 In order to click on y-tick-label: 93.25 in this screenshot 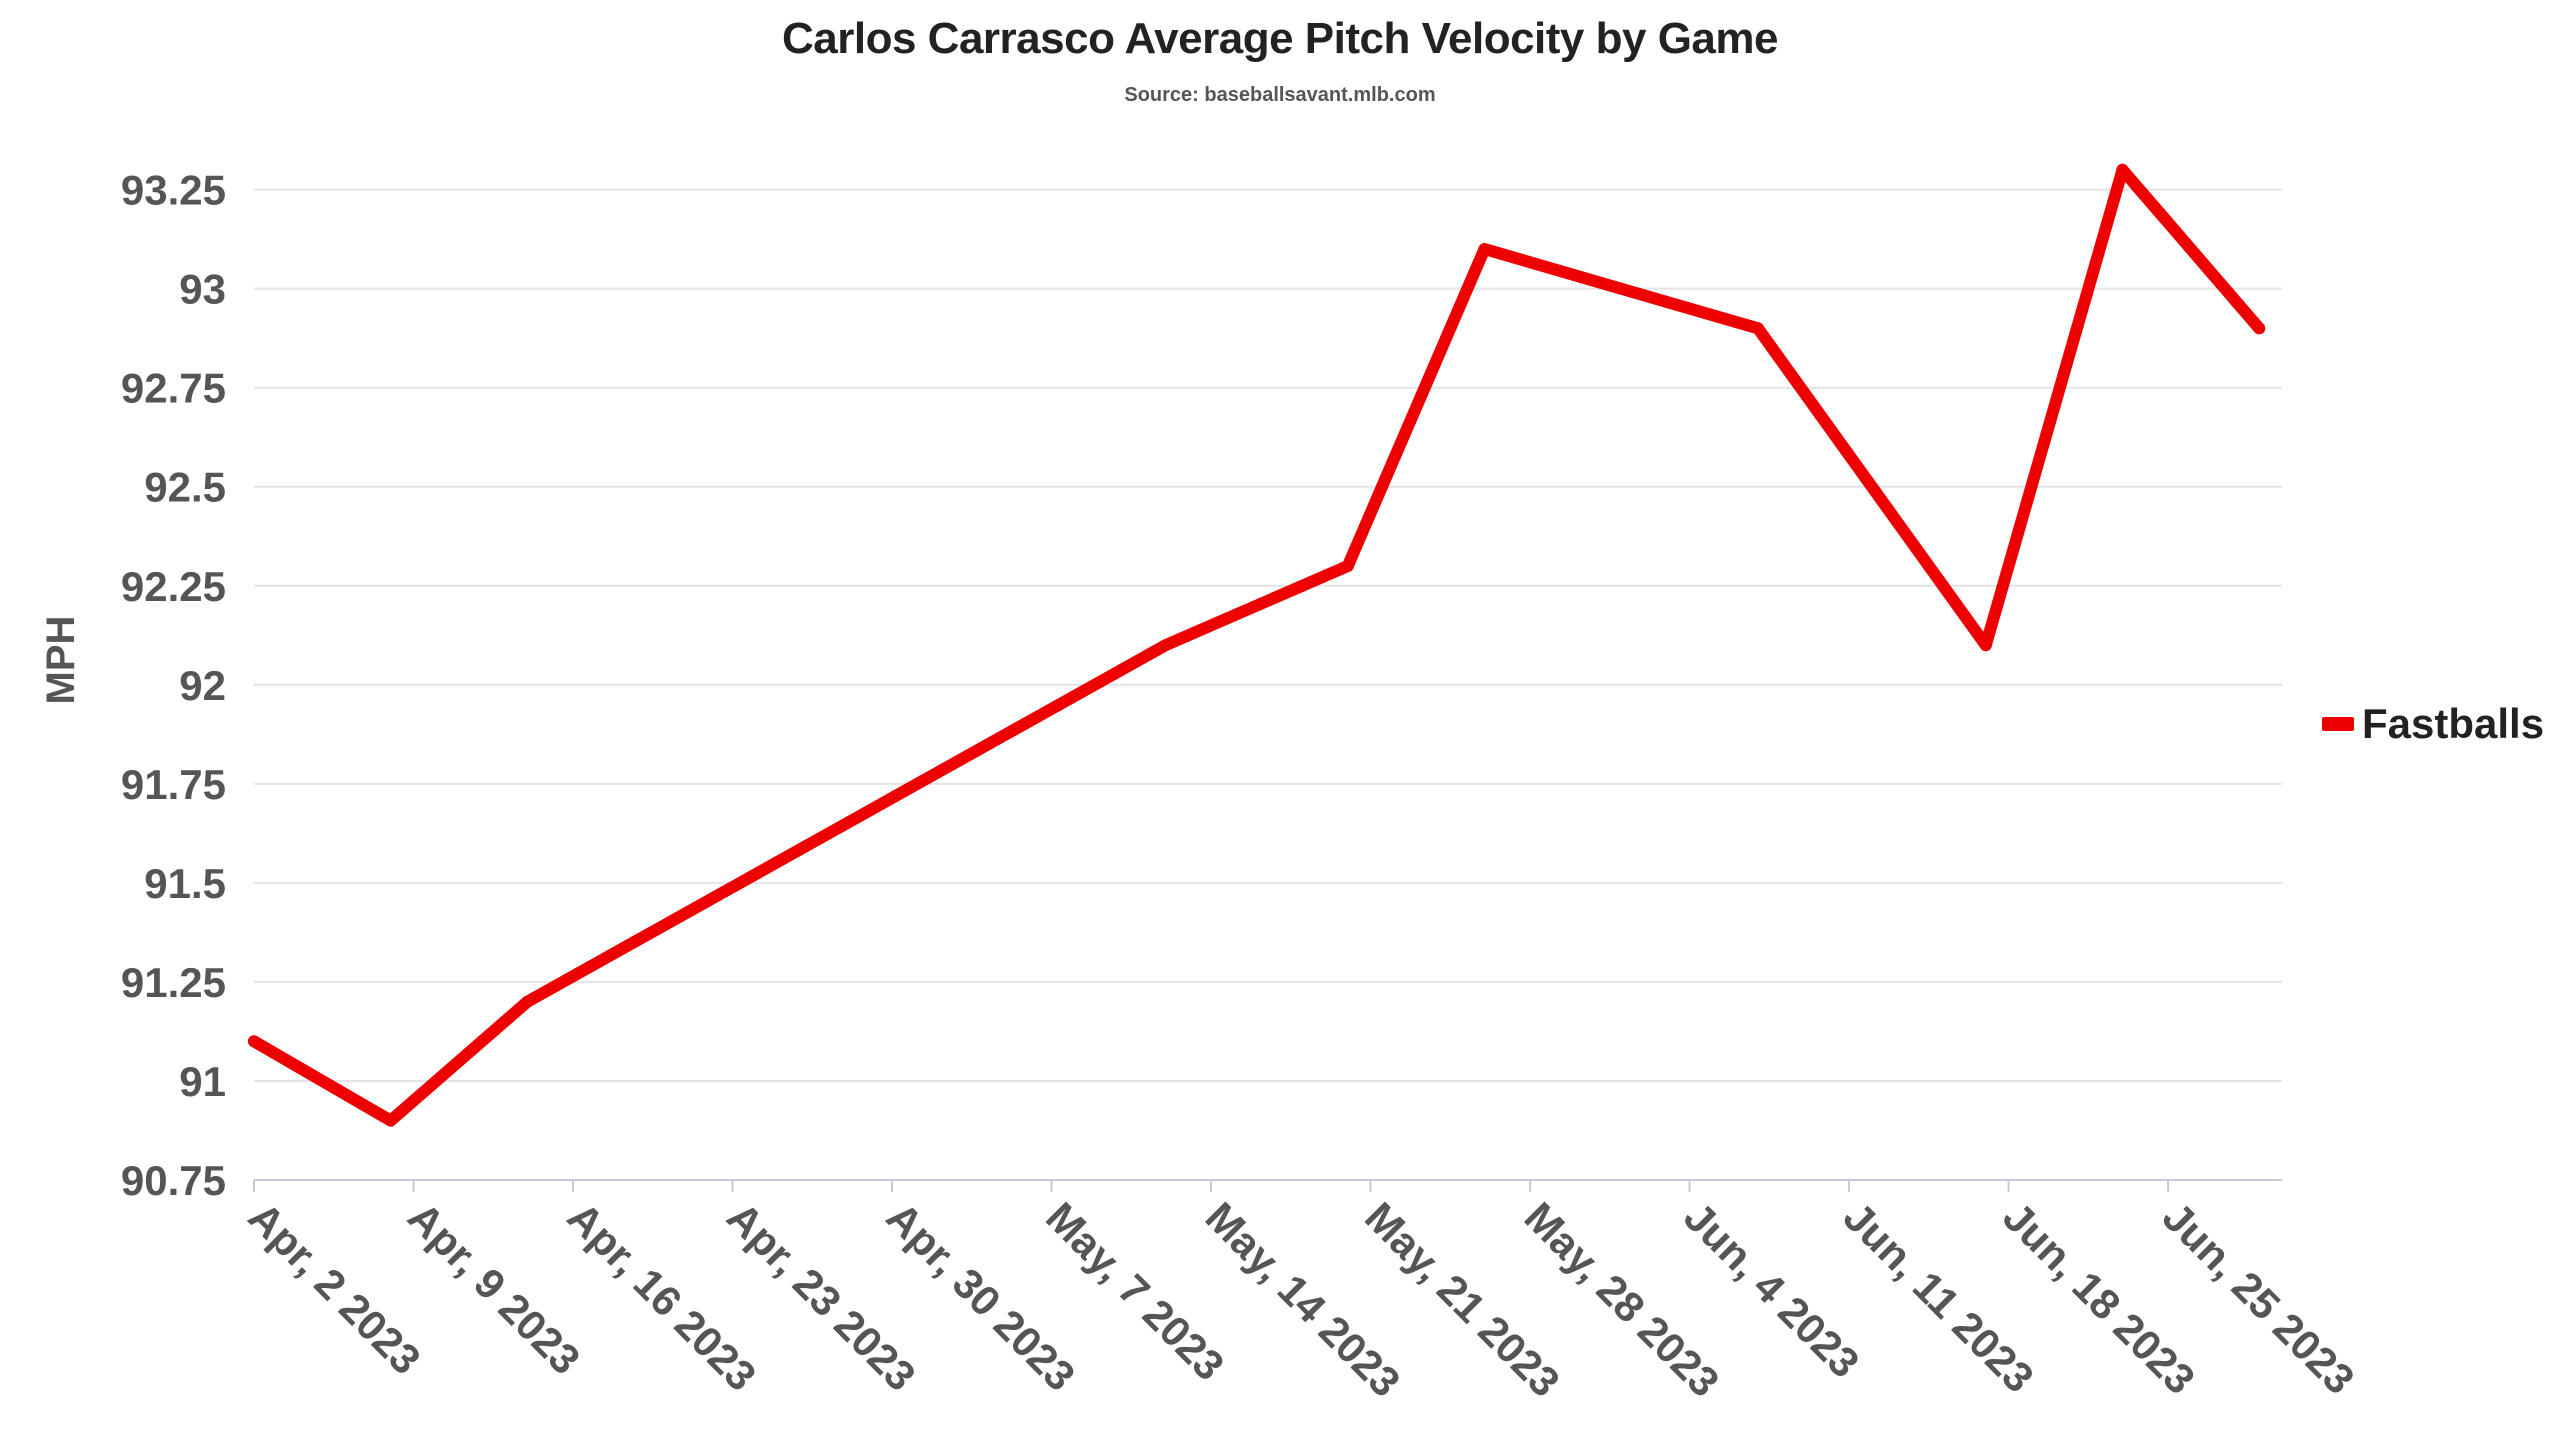, I will do `click(173, 190)`.